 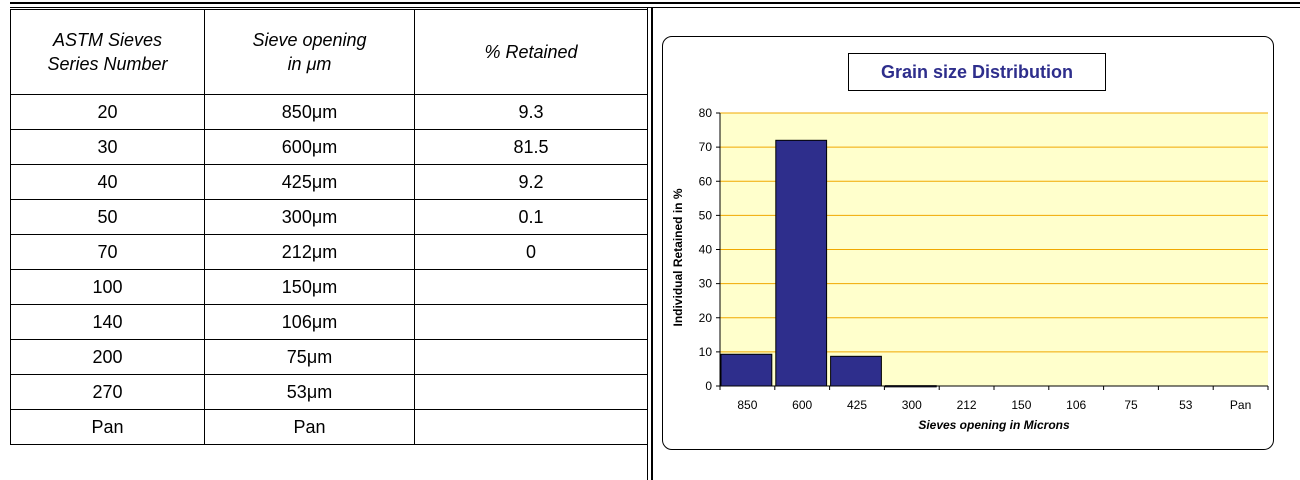 I want to click on sieve-opening-cell: 106μm, so click(x=309, y=322).